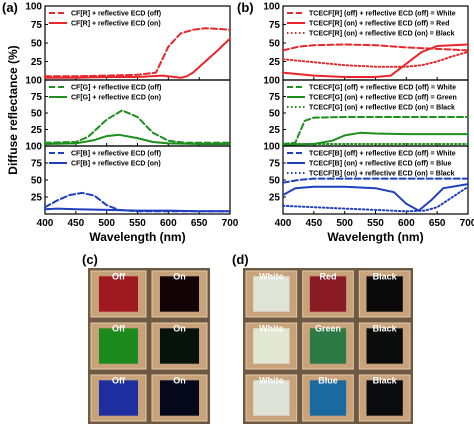  Describe the element at coordinates (10, 7) in the screenshot. I see `panel-label-a: (a)` at that location.